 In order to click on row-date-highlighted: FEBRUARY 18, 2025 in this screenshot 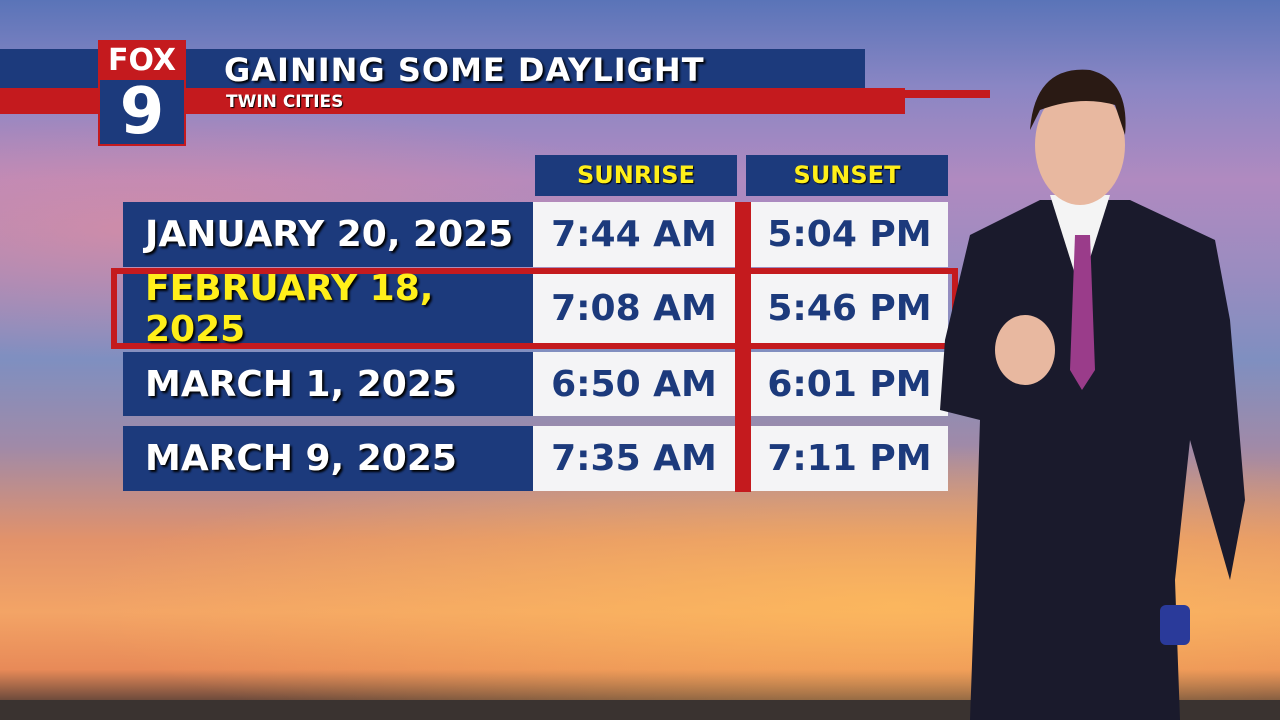, I will do `click(328, 309)`.